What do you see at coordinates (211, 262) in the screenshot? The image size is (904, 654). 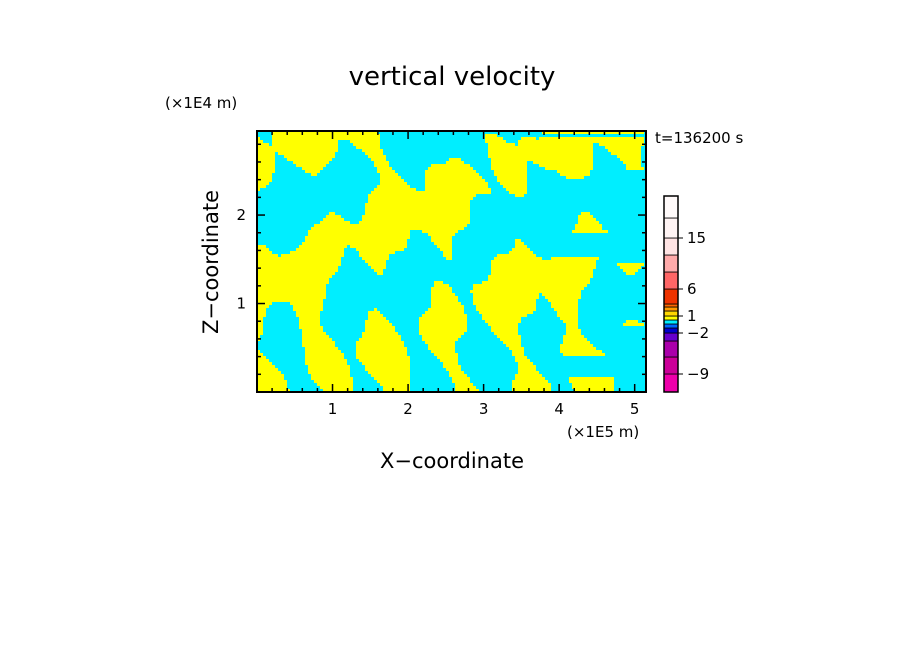 I see `y-axis-label: Z−coordinate` at bounding box center [211, 262].